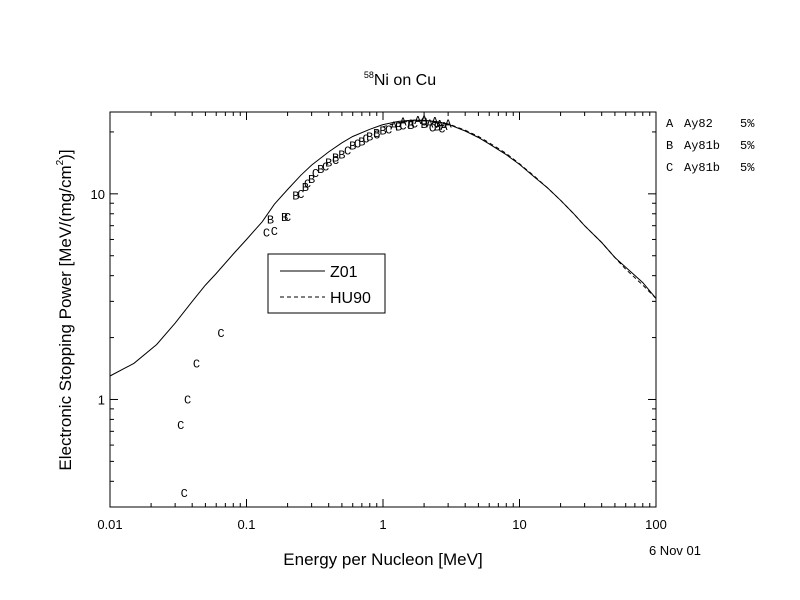 This screenshot has width=800, height=600. What do you see at coordinates (670, 124) in the screenshot?
I see `side-legend-a-marker: A` at bounding box center [670, 124].